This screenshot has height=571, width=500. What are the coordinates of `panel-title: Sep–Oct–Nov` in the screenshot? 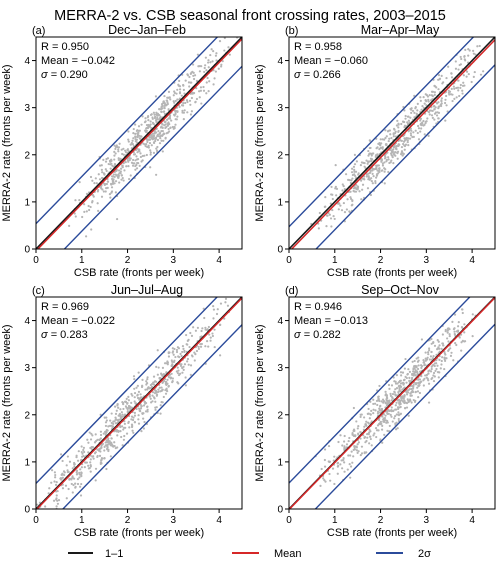 It's located at (400, 290).